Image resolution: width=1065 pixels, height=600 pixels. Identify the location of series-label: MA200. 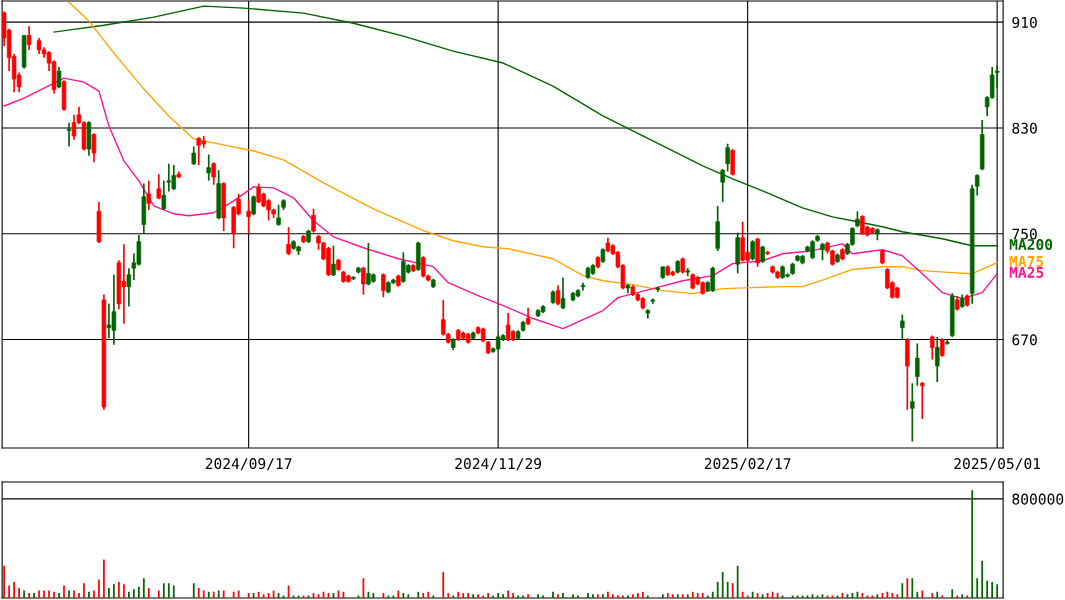
(1031, 244).